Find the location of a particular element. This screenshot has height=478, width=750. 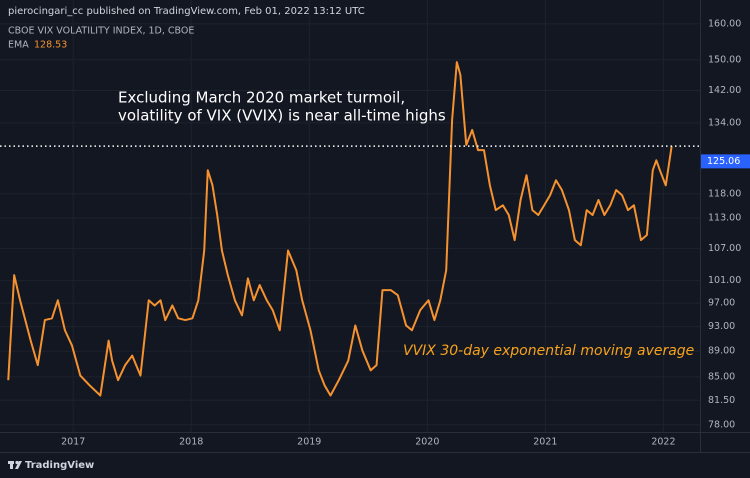

y-tick-label: 107.00 is located at coordinates (724, 248).